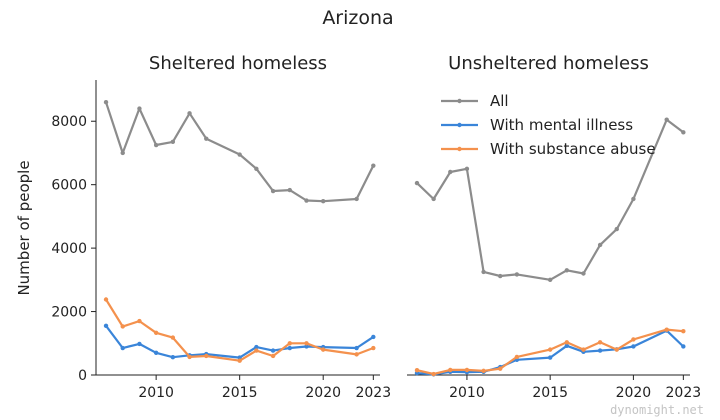 This screenshot has height=420, width=720. I want to click on panel-title: Sheltered homeless, so click(238, 63).